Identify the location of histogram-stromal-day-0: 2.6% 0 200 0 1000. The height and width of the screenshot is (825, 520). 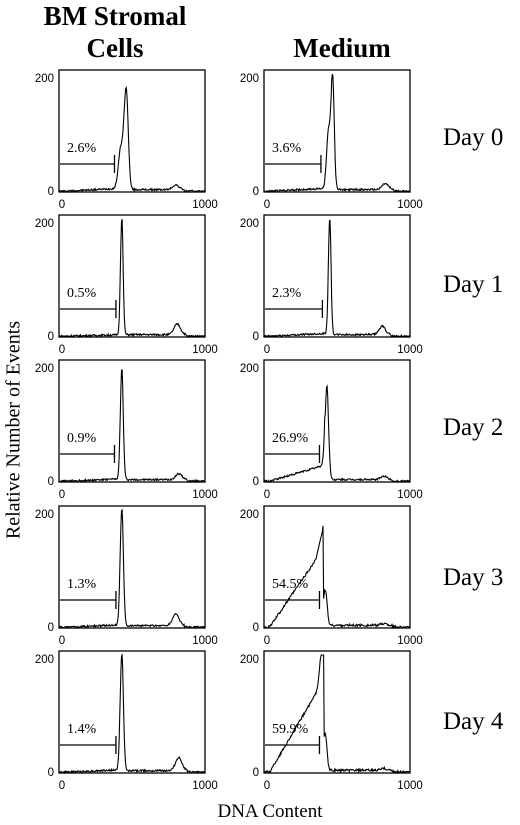
(126, 140).